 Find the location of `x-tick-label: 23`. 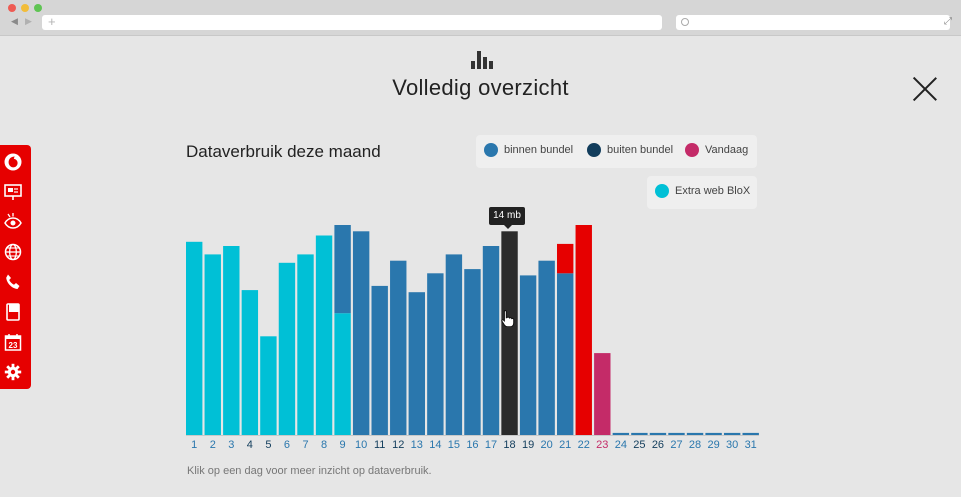

x-tick-label: 23 is located at coordinates (602, 445).